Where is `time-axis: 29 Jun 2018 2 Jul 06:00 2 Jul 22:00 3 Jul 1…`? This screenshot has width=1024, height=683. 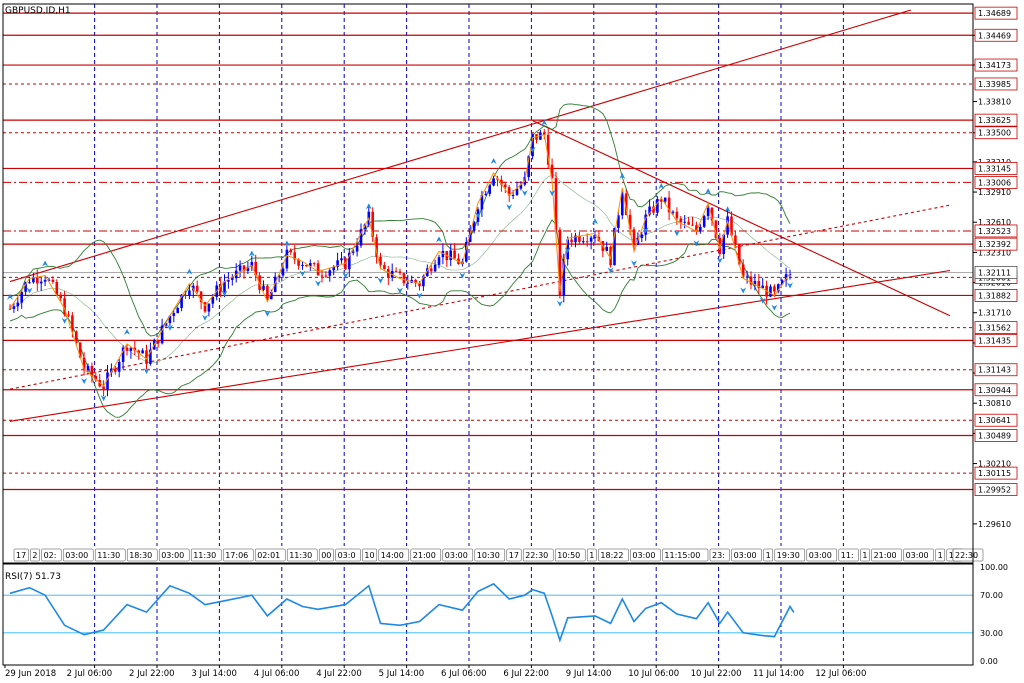 time-axis: 29 Jun 2018 2 Jul 06:00 2 Jul 22:00 3 Jul 1… is located at coordinates (435, 672).